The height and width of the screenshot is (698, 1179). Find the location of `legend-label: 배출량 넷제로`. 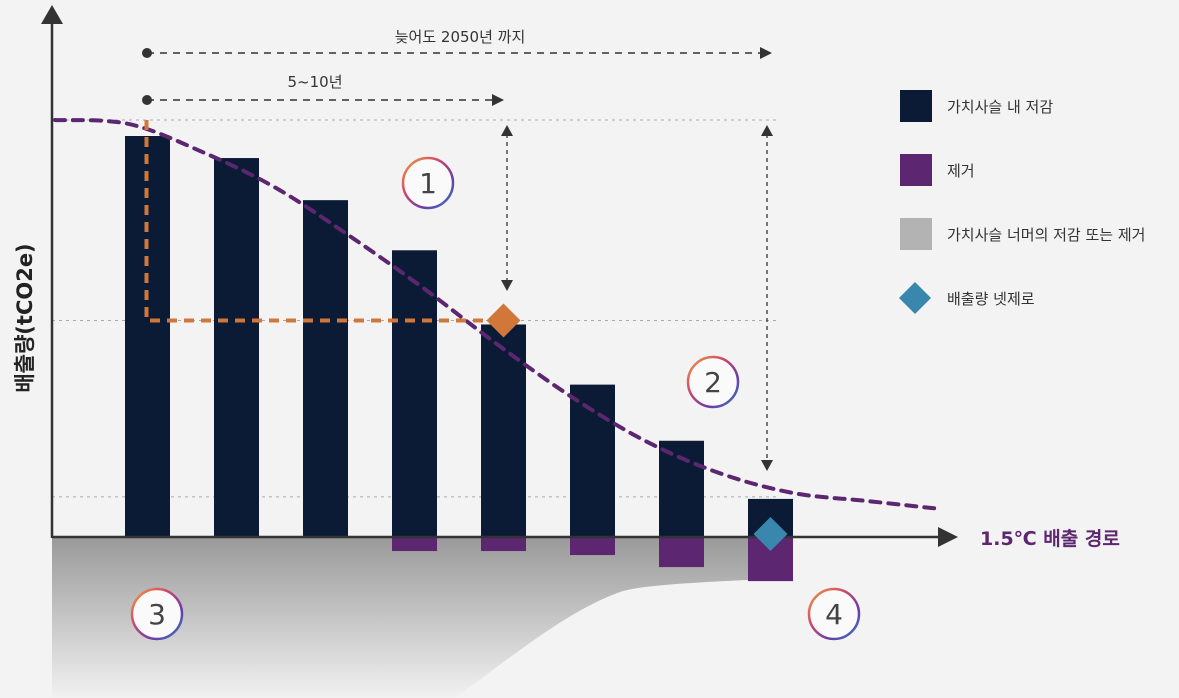

legend-label: 배출량 넷제로 is located at coordinates (991, 299).